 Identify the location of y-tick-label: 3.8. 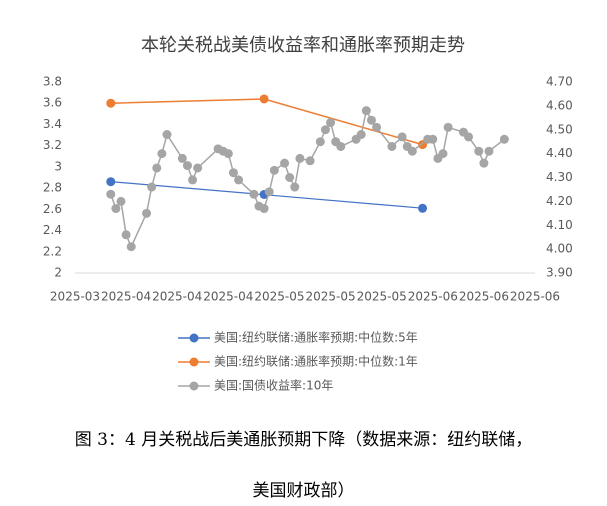
(52, 82).